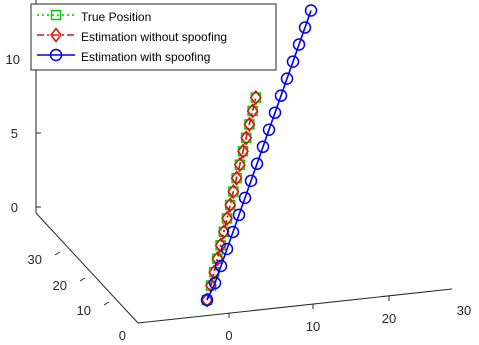  What do you see at coordinates (14, 133) in the screenshot?
I see `z-tick-label-5: 5` at bounding box center [14, 133].